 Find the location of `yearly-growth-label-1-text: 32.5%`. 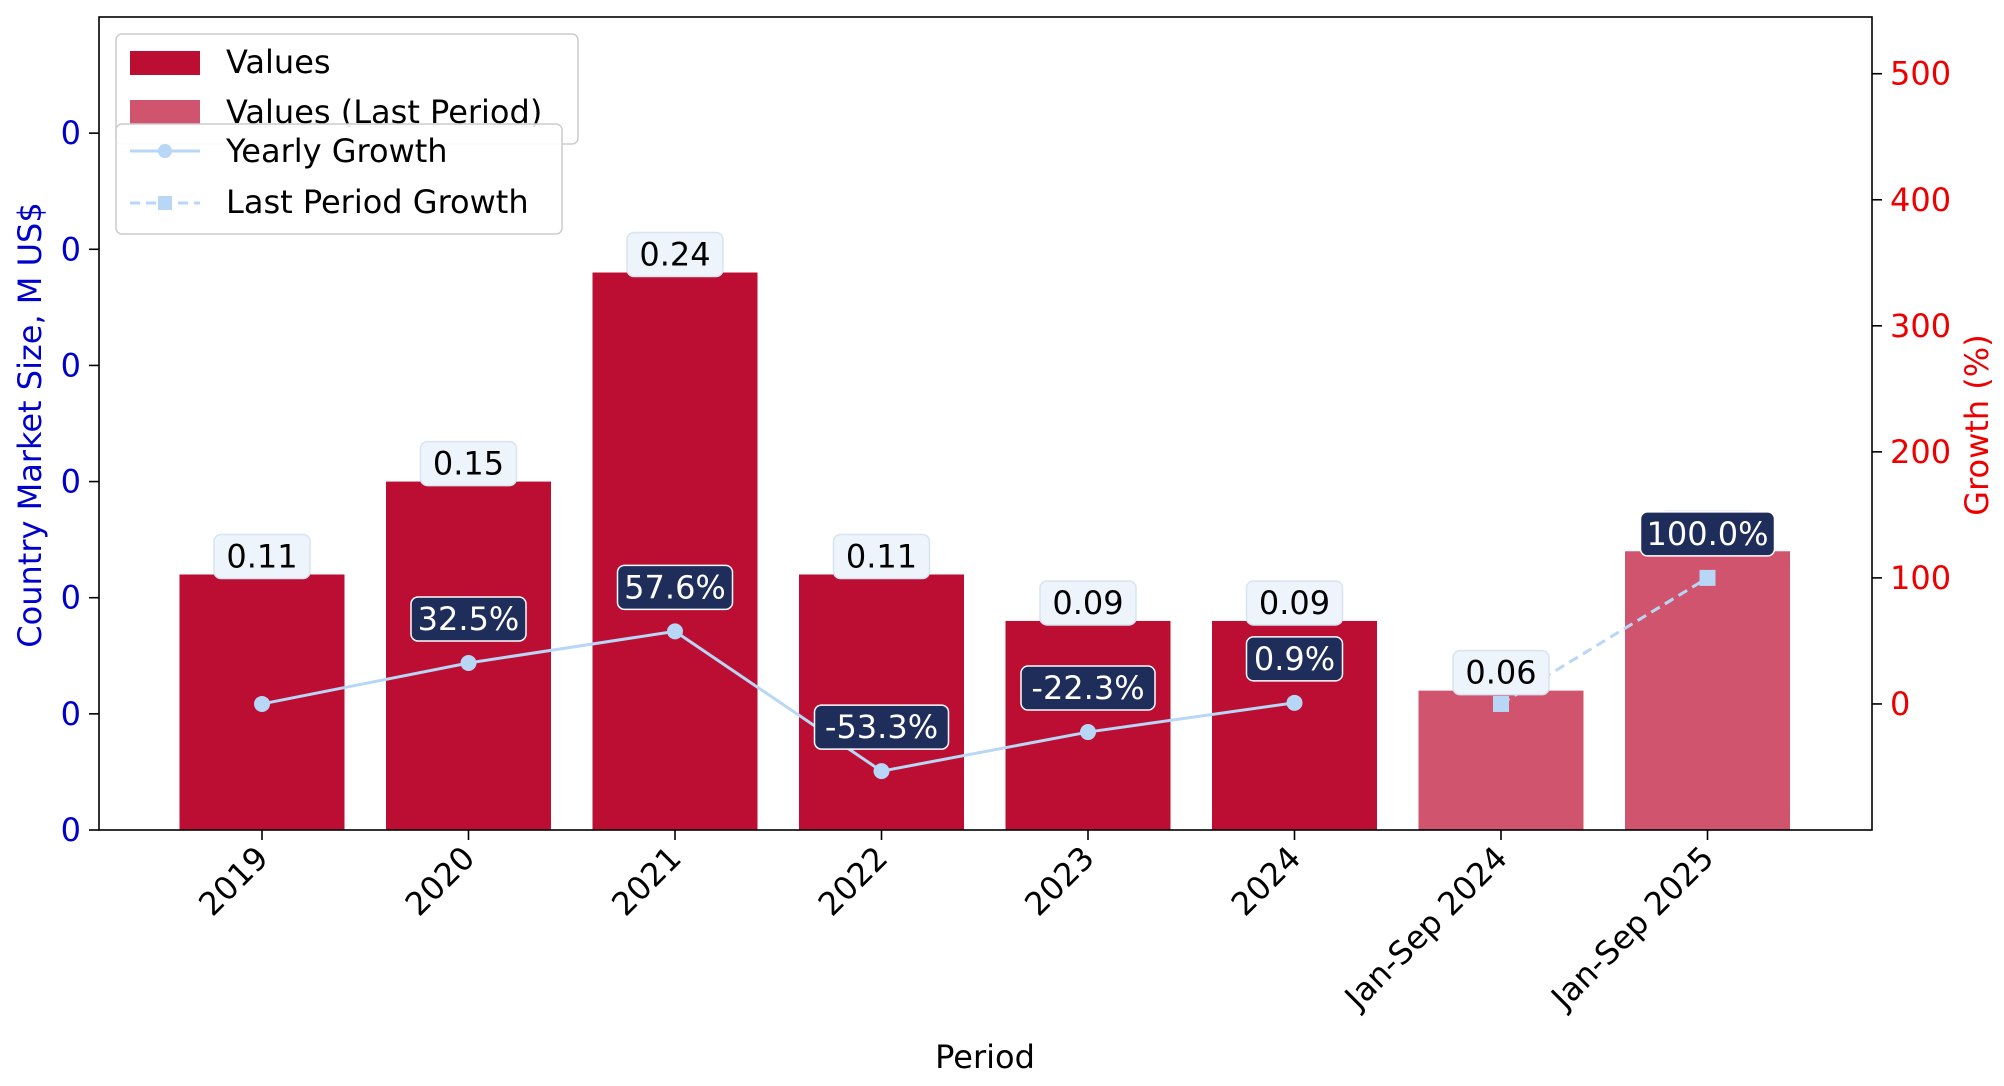

yearly-growth-label-1-text: 32.5% is located at coordinates (469, 619).